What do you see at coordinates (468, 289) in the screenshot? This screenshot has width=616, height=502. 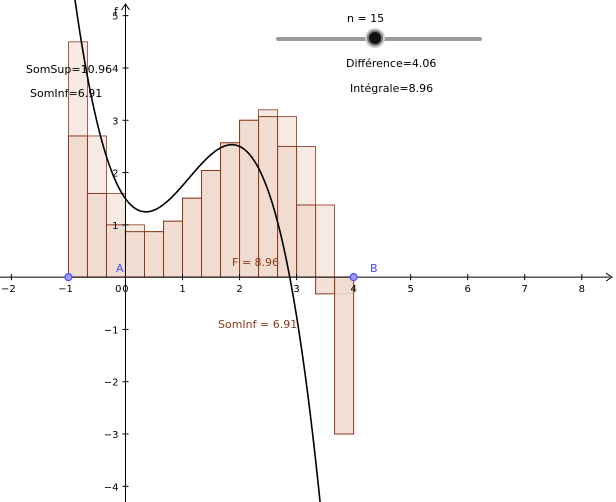 I see `x-tick-label: 6` at bounding box center [468, 289].